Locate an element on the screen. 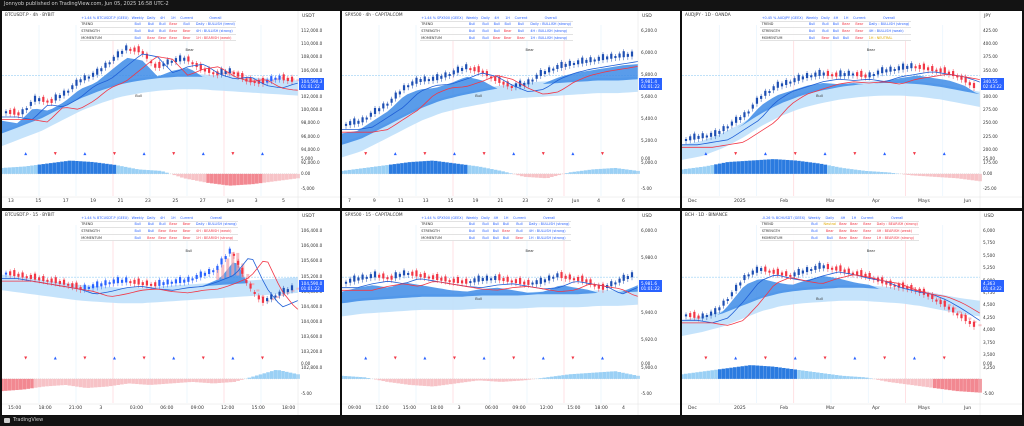  table-header-cell: Current is located at coordinates (859, 18).